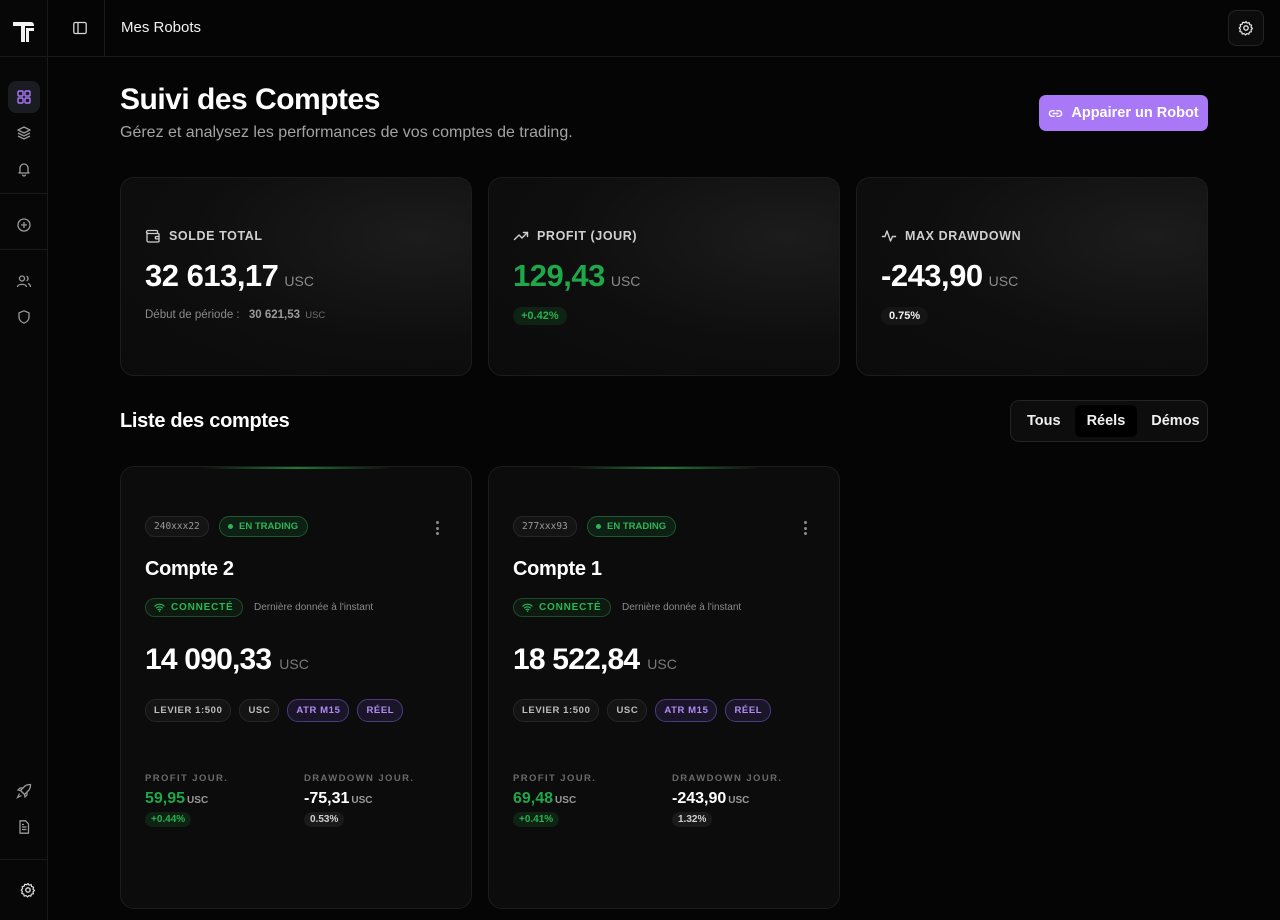 This screenshot has width=1280, height=920. Describe the element at coordinates (168, 819) in the screenshot. I see `profit-percent-badge: +0.44%` at that location.